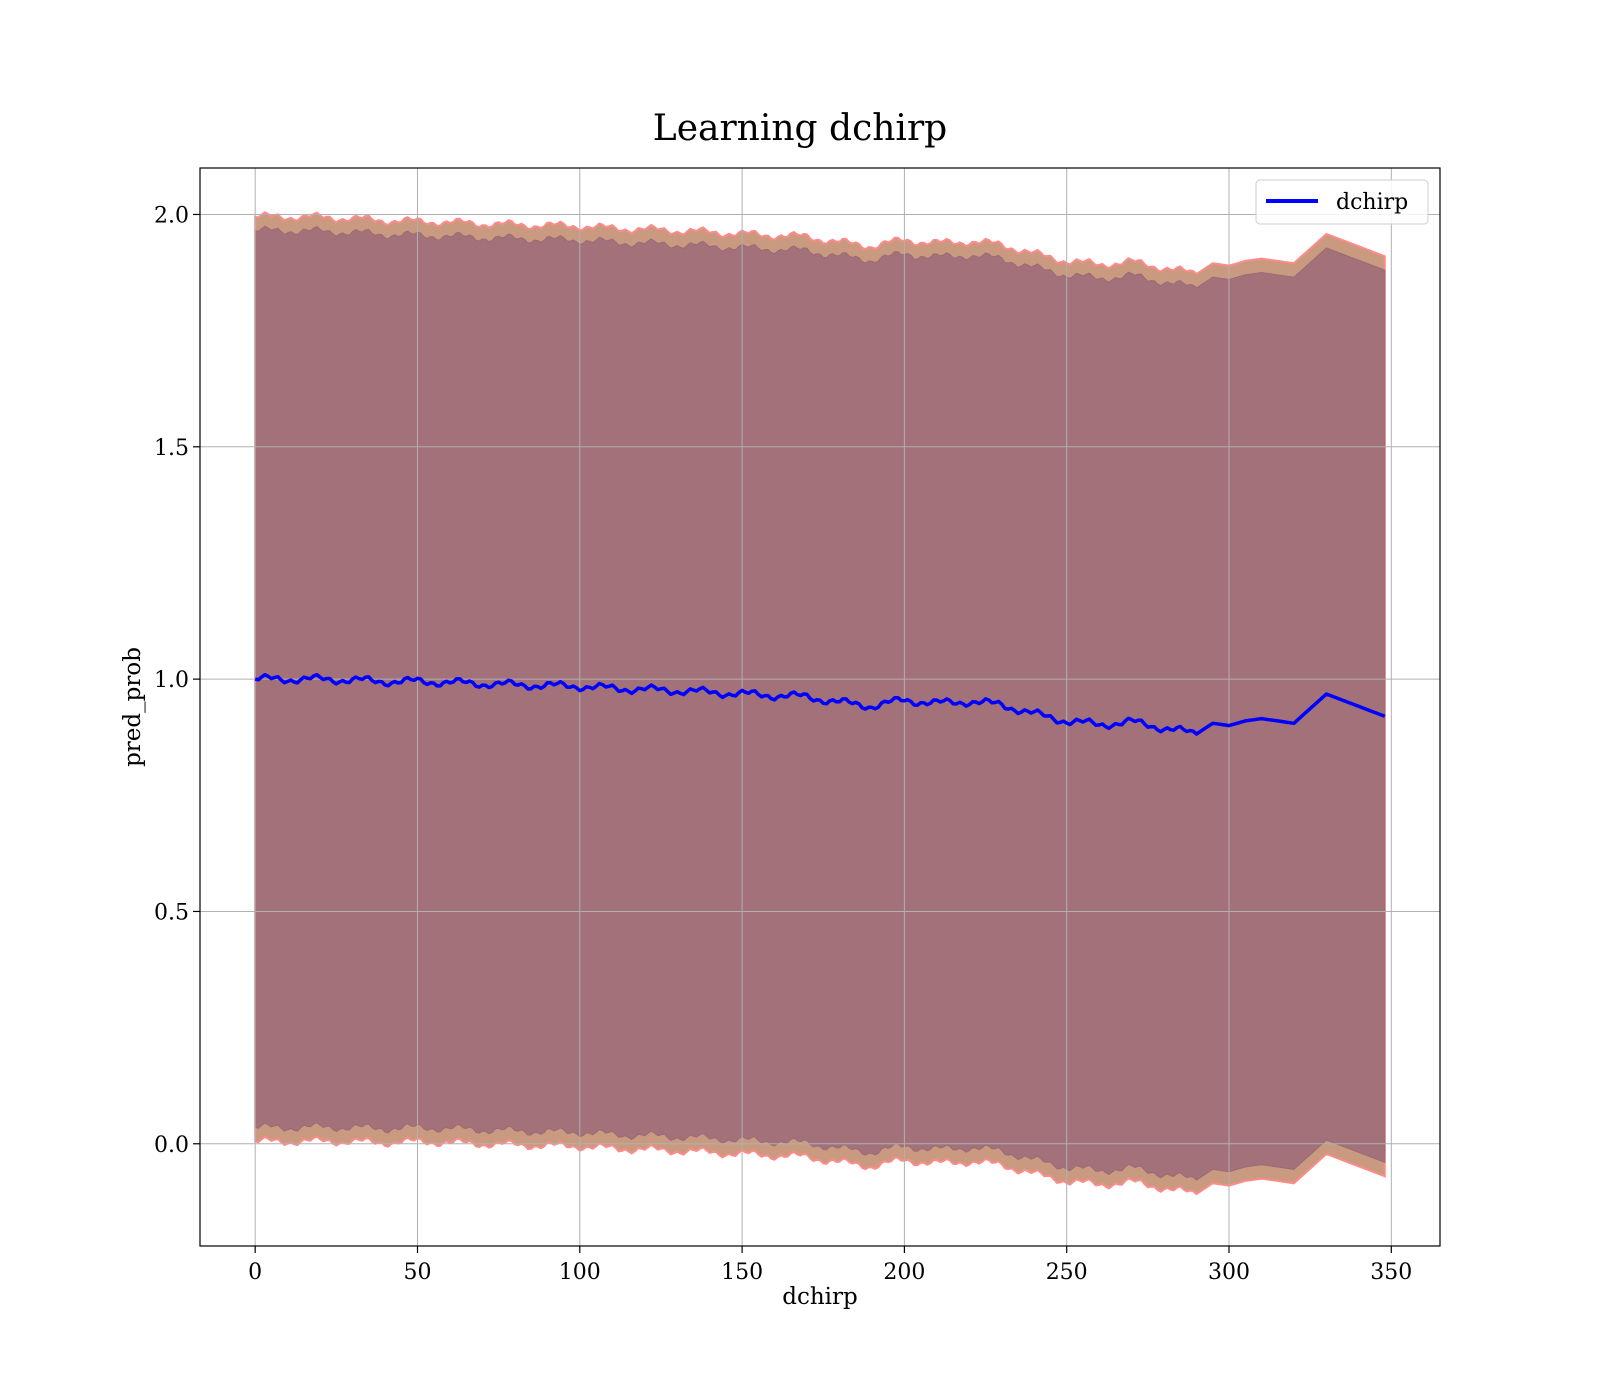 The image size is (1600, 1400). What do you see at coordinates (171, 1145) in the screenshot?
I see `y-tick-label: 0.0` at bounding box center [171, 1145].